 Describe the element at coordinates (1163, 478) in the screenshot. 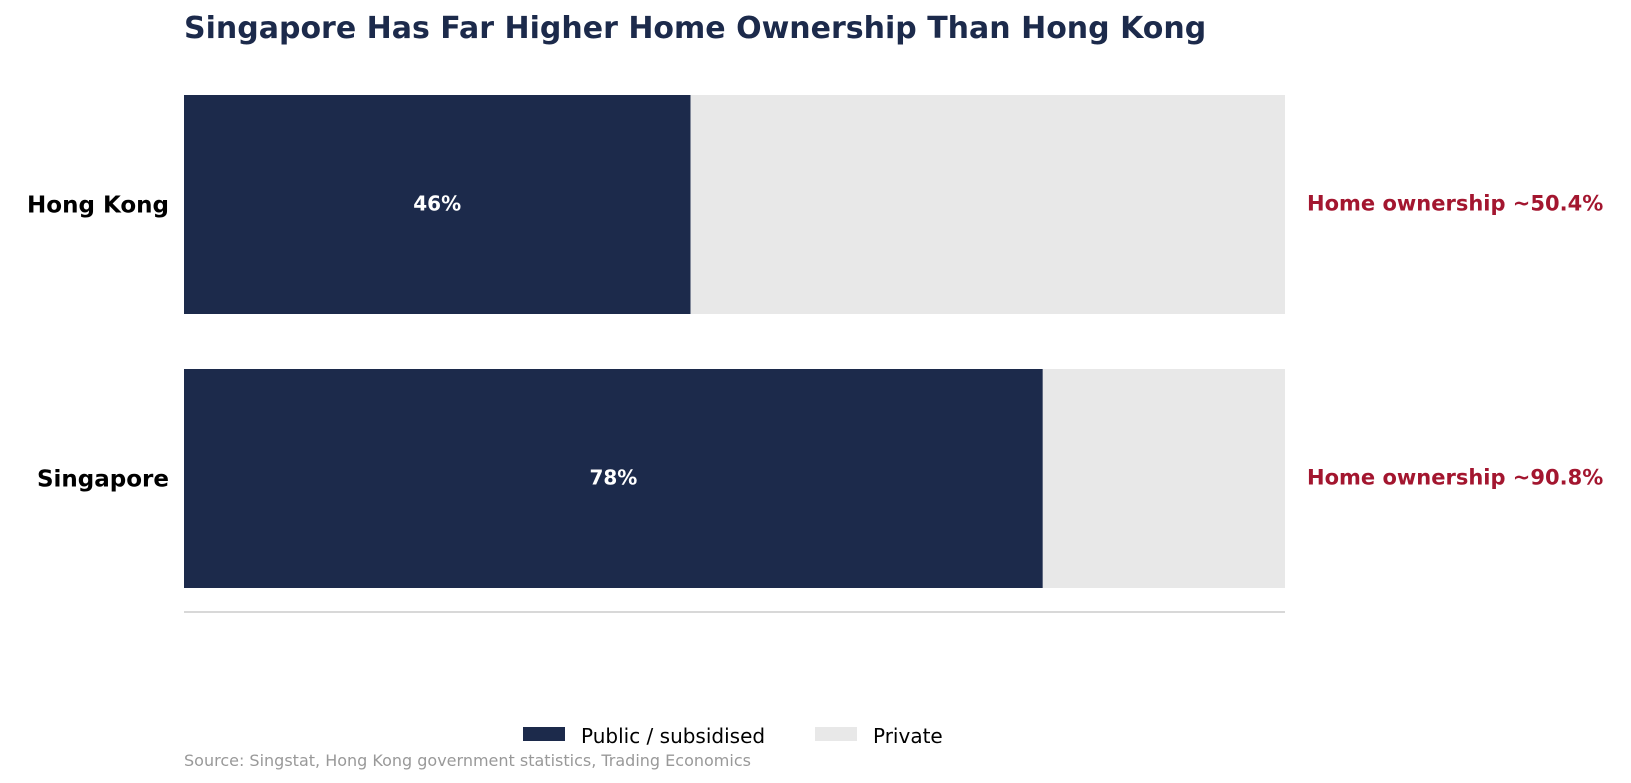

I see `bar-private-singapore` at that location.